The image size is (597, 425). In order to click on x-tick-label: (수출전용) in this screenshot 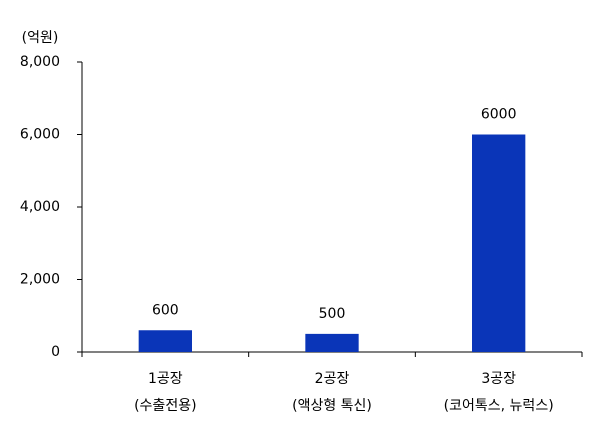, I will do `click(165, 406)`.